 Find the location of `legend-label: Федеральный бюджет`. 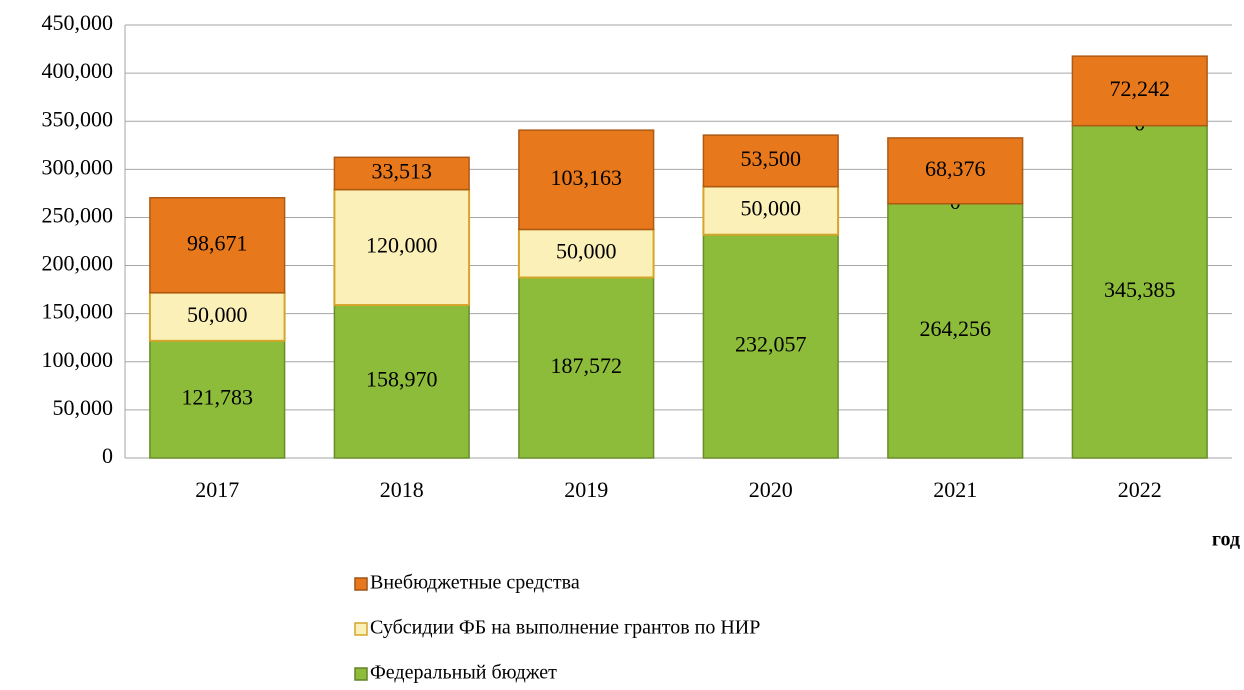

legend-label: Федеральный бюджет is located at coordinates (463, 673).